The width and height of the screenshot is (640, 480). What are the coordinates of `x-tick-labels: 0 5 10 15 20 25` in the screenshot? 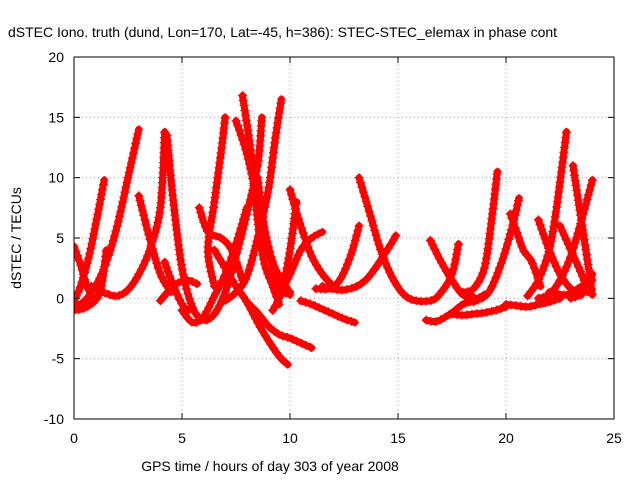 It's located at (346, 438).